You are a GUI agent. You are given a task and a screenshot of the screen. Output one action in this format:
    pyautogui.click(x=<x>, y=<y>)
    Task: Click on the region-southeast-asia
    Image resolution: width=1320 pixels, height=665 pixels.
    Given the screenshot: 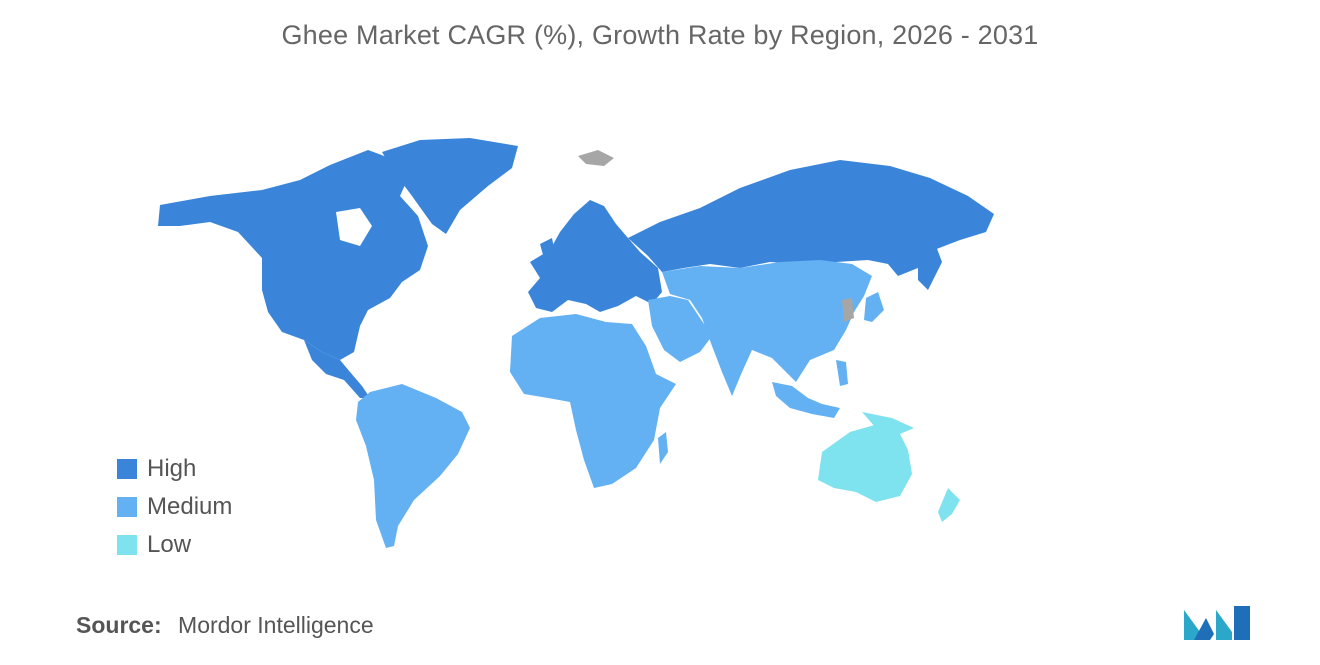 What is the action you would take?
    pyautogui.click(x=806, y=400)
    